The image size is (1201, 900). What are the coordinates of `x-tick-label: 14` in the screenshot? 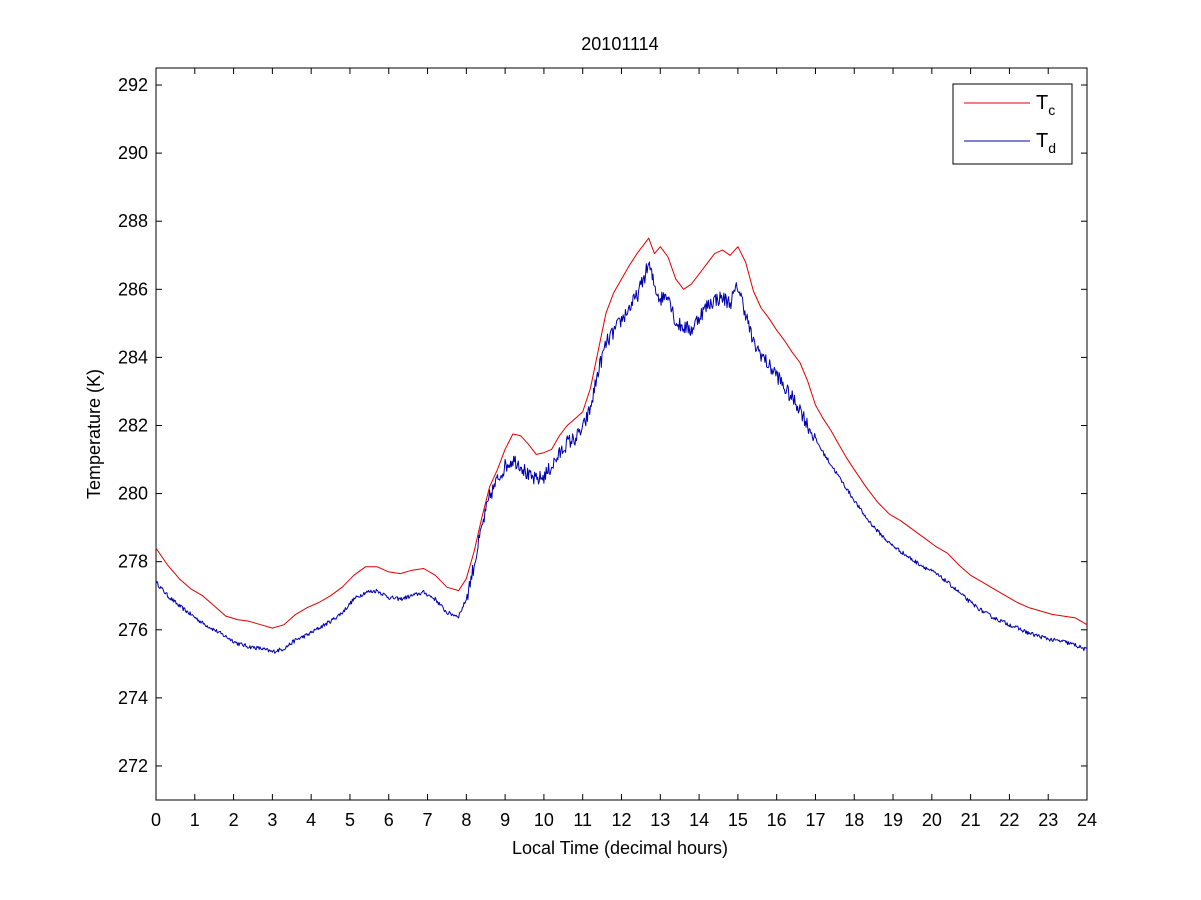 It's located at (699, 820).